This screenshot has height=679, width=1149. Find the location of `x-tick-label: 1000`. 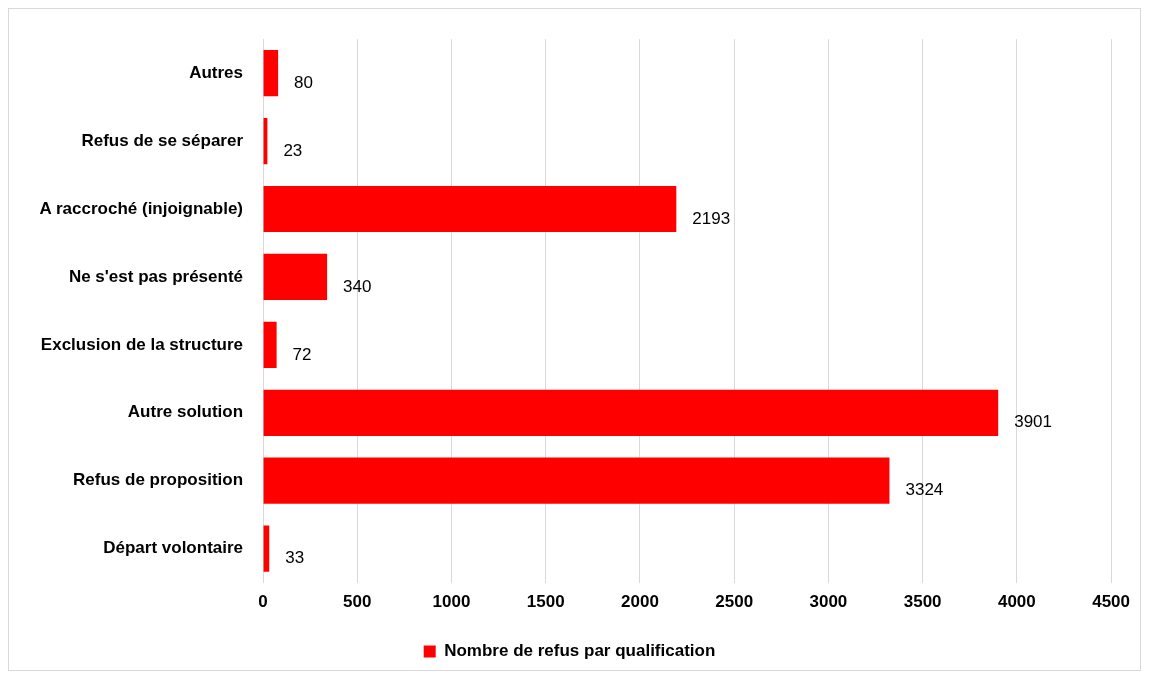

x-tick-label: 1000 is located at coordinates (451, 602).